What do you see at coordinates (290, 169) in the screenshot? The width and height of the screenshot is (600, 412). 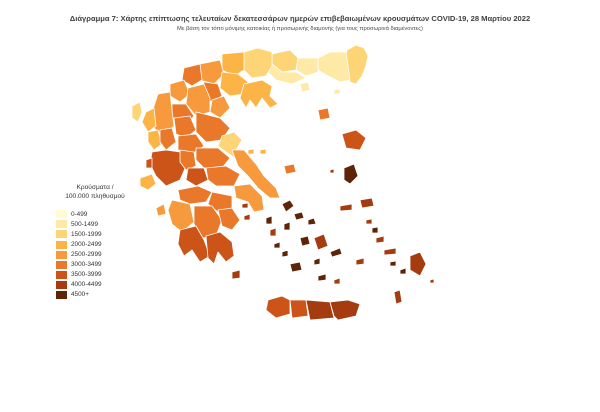 I see `region-skyros` at bounding box center [290, 169].